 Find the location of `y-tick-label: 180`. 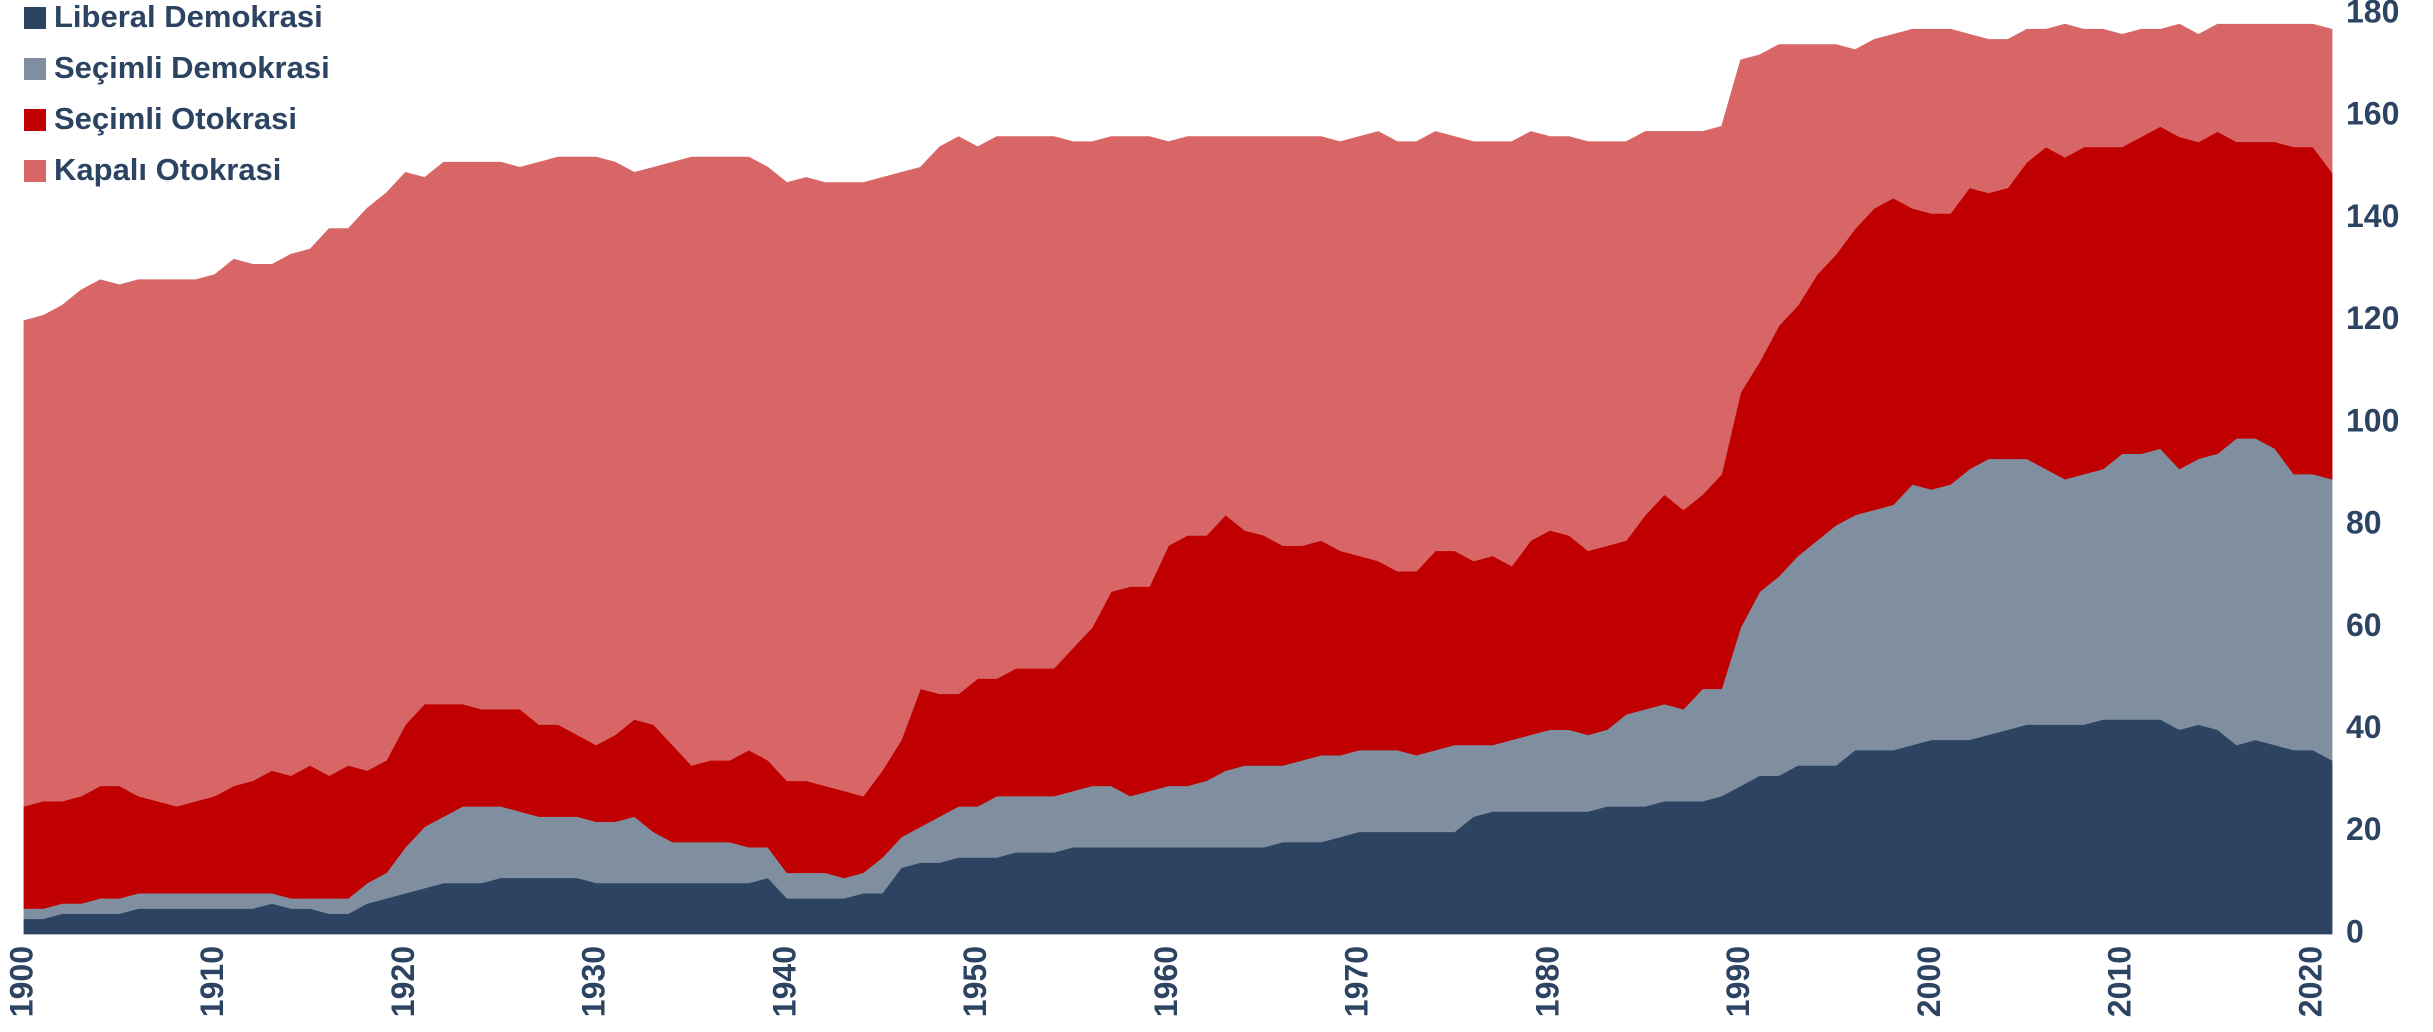

y-tick-label: 180 is located at coordinates (2372, 14).